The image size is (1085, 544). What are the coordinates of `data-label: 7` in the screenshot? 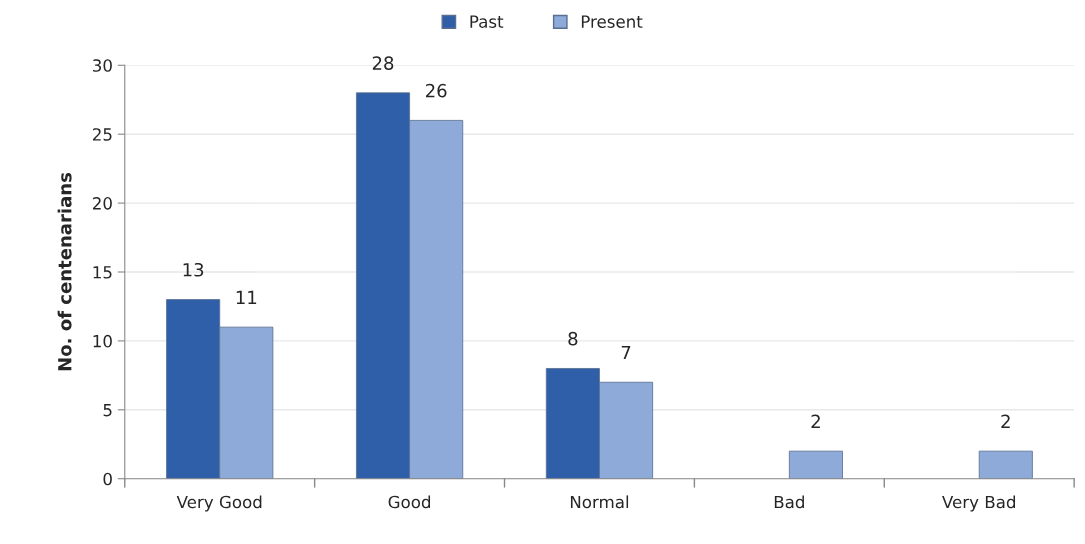 It's located at (626, 352).